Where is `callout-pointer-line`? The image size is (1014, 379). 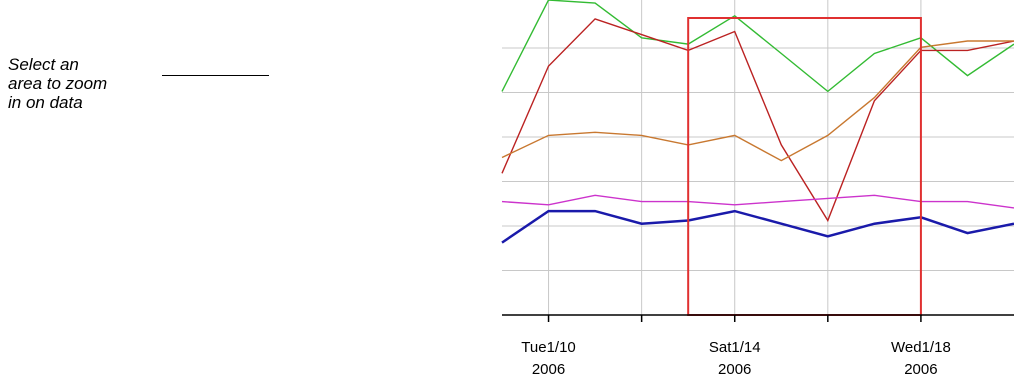
callout-pointer-line is located at coordinates (215, 75).